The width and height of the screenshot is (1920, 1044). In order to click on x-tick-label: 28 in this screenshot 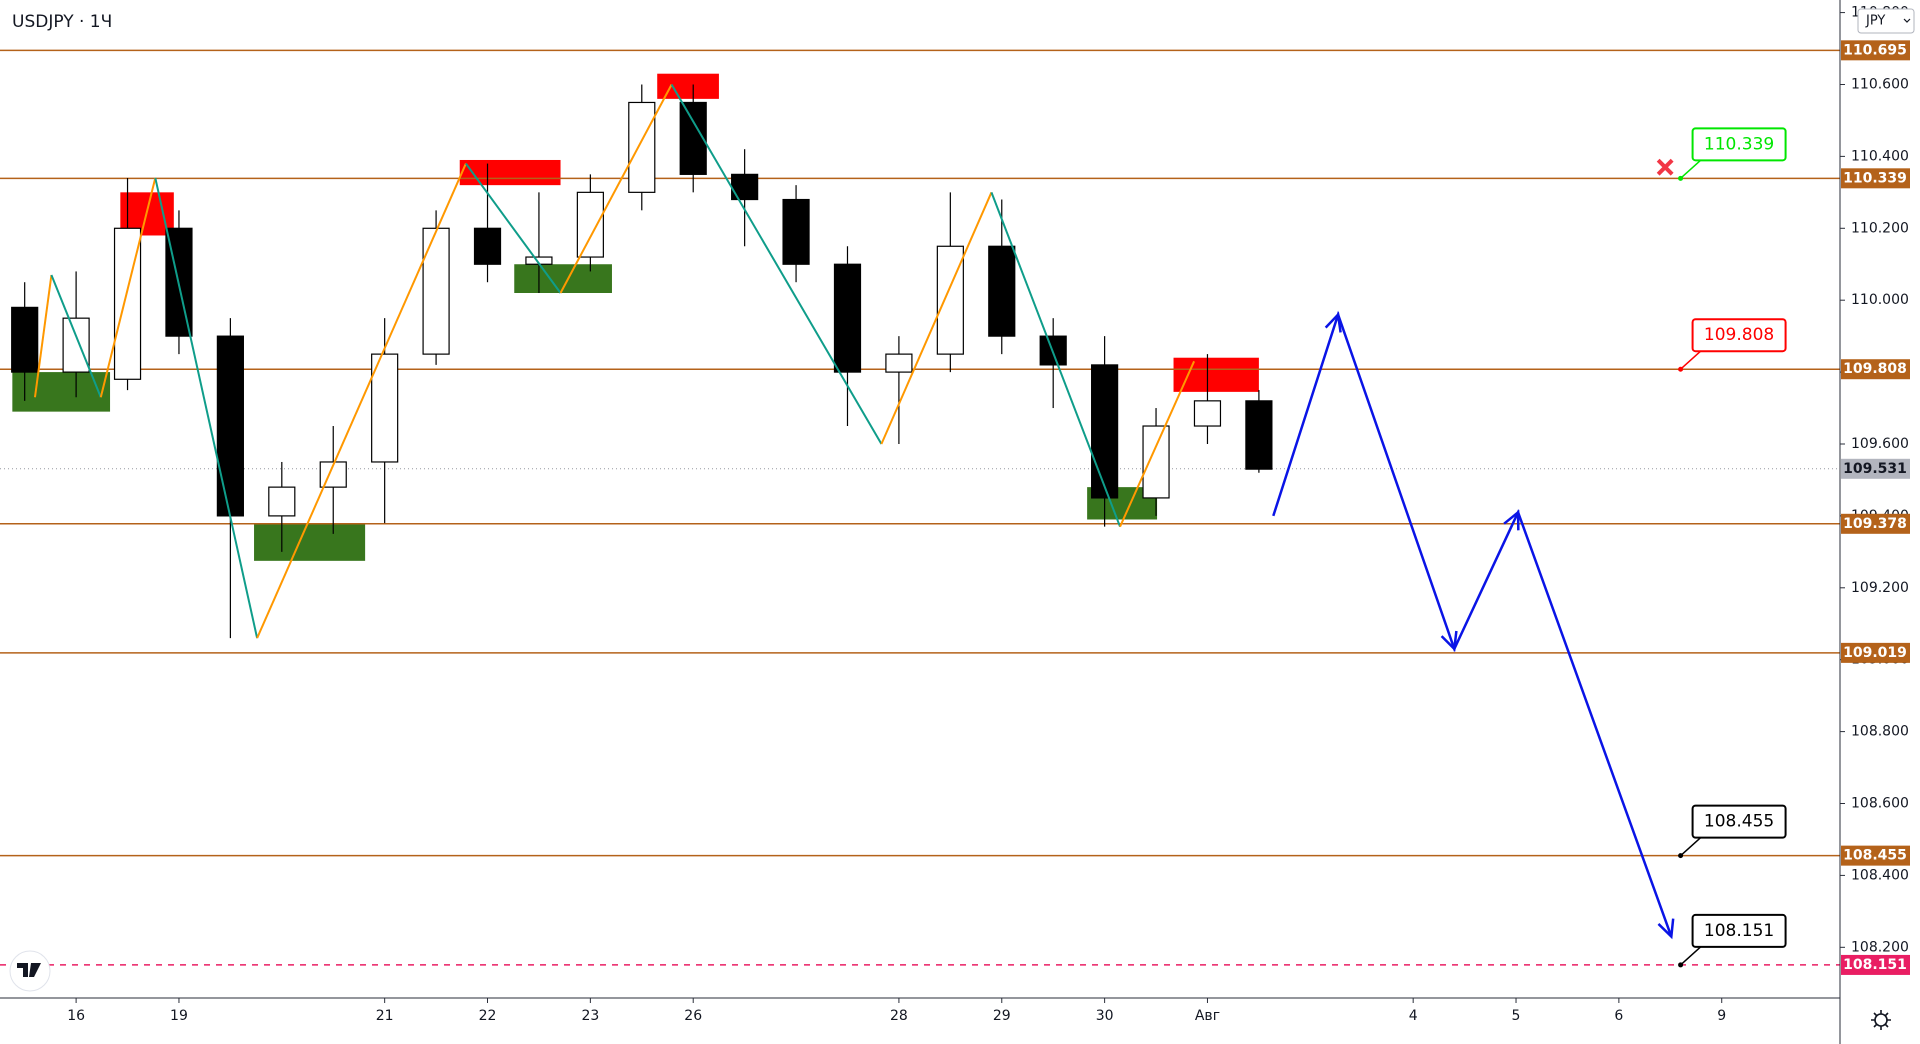, I will do `click(899, 1016)`.